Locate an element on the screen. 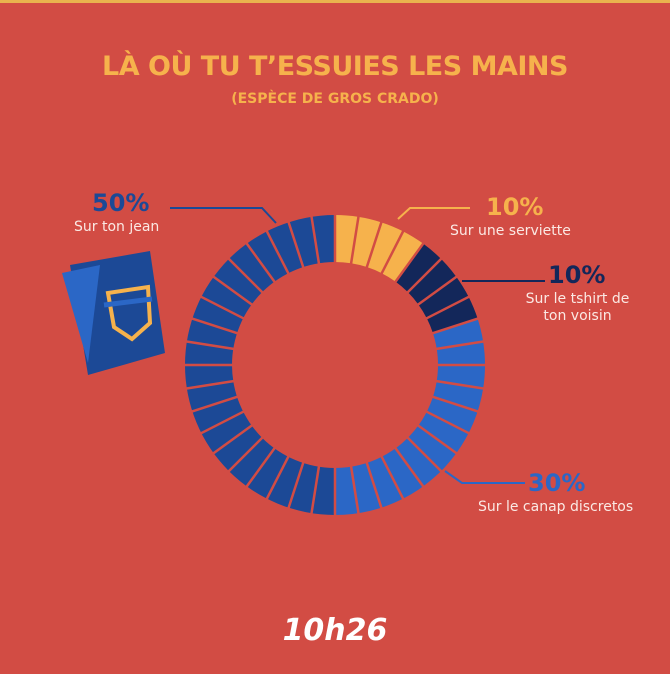  jean-icon is located at coordinates (113, 313).